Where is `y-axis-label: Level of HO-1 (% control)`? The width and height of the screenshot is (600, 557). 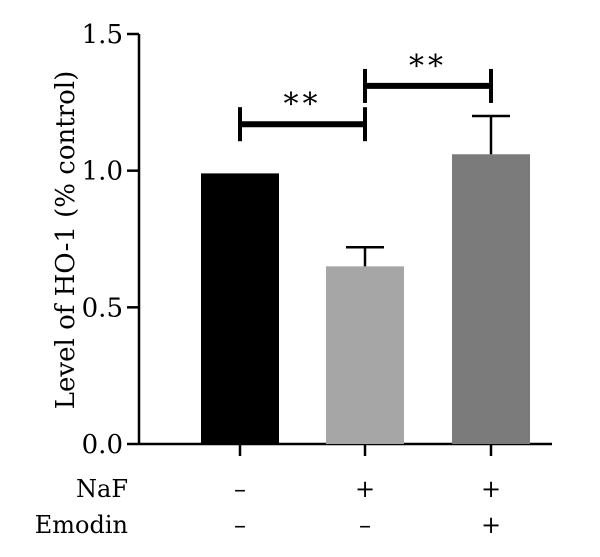
y-axis-label: Level of HO-1 (% control) is located at coordinates (66, 240).